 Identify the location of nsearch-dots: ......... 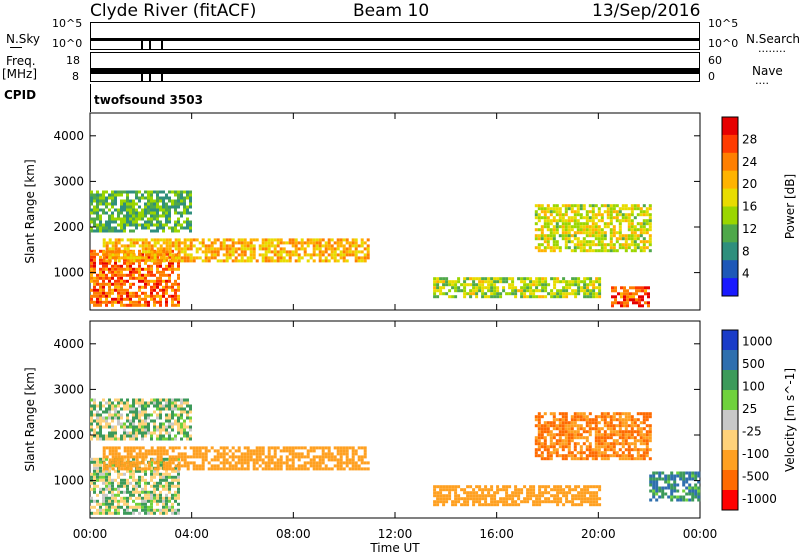
(772, 48).